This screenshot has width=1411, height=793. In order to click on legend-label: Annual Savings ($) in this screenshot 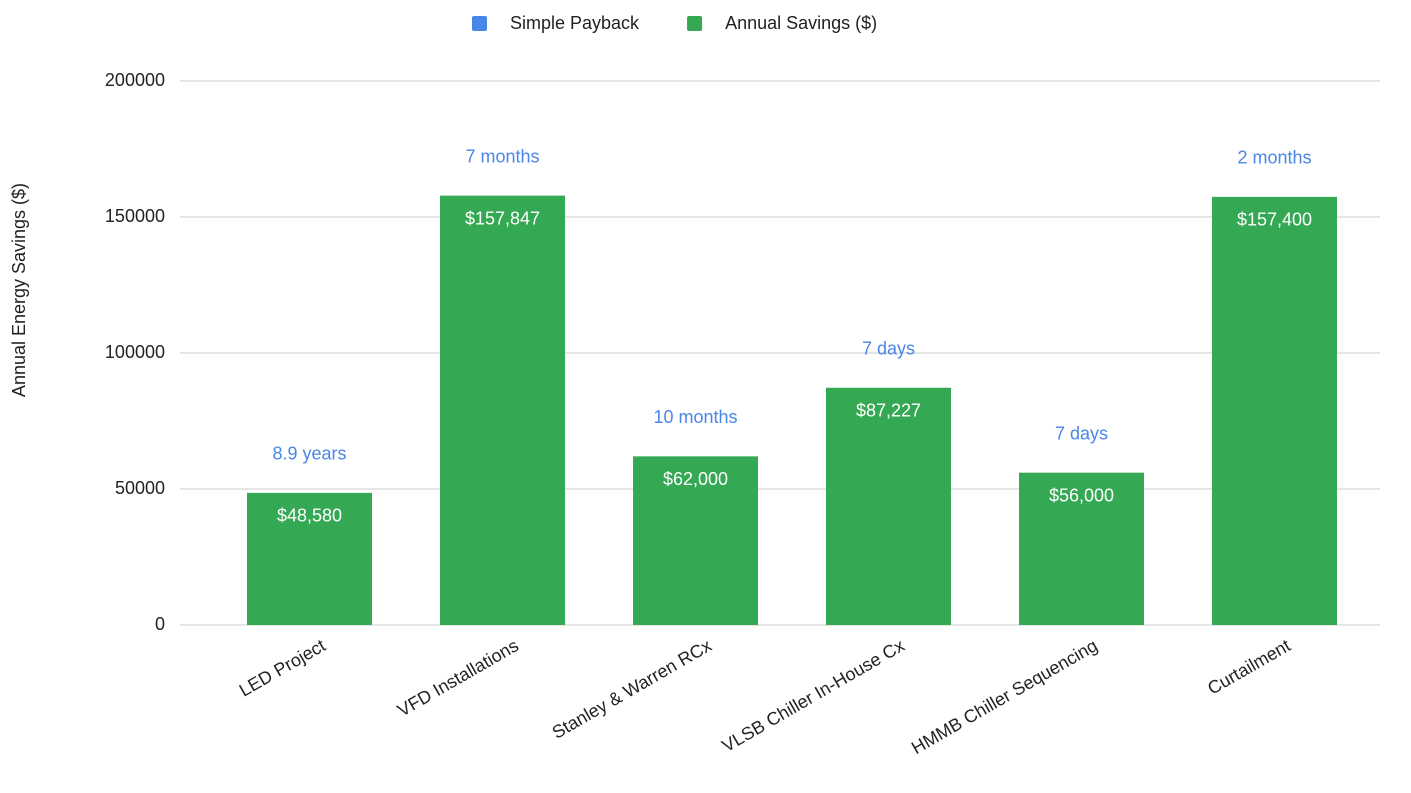, I will do `click(801, 23)`.